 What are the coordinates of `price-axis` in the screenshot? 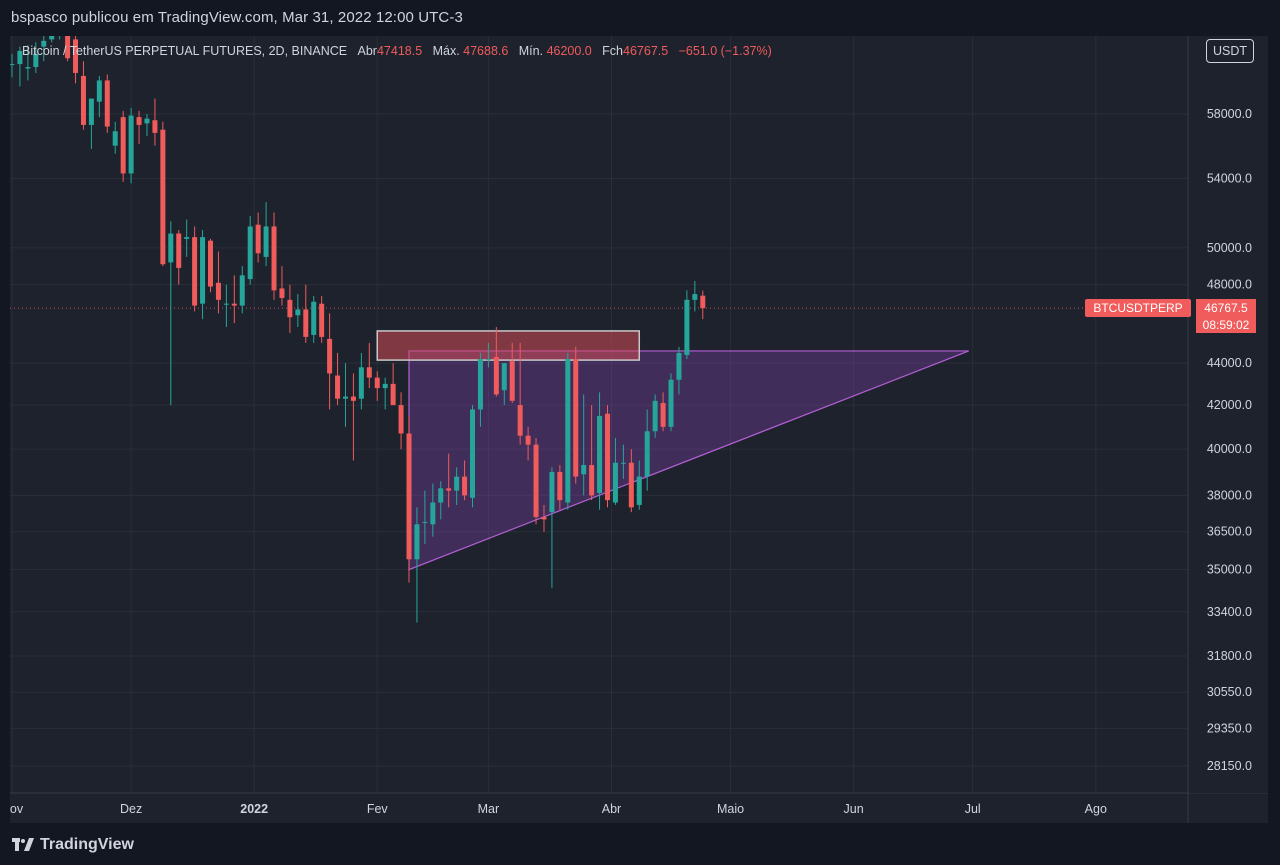 It's located at (1228, 414).